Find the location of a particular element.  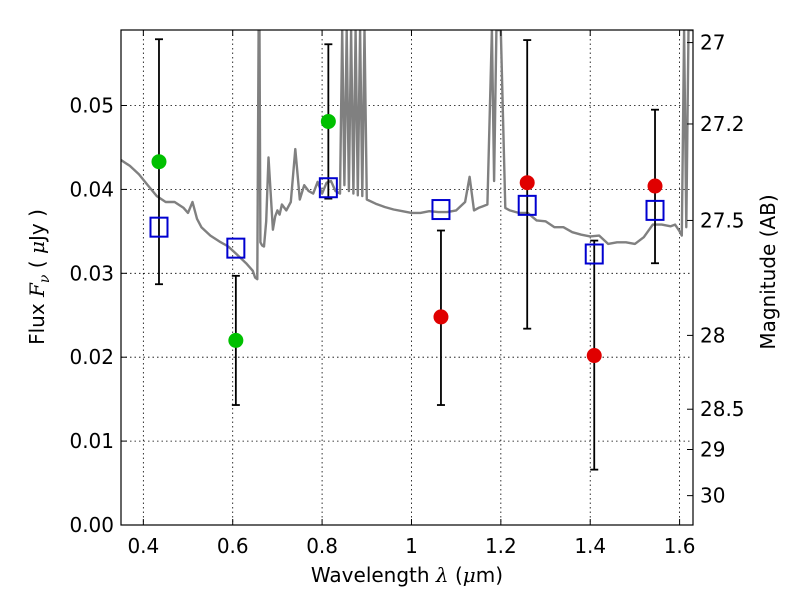

x-tick-label: 0.4 is located at coordinates (143, 546).